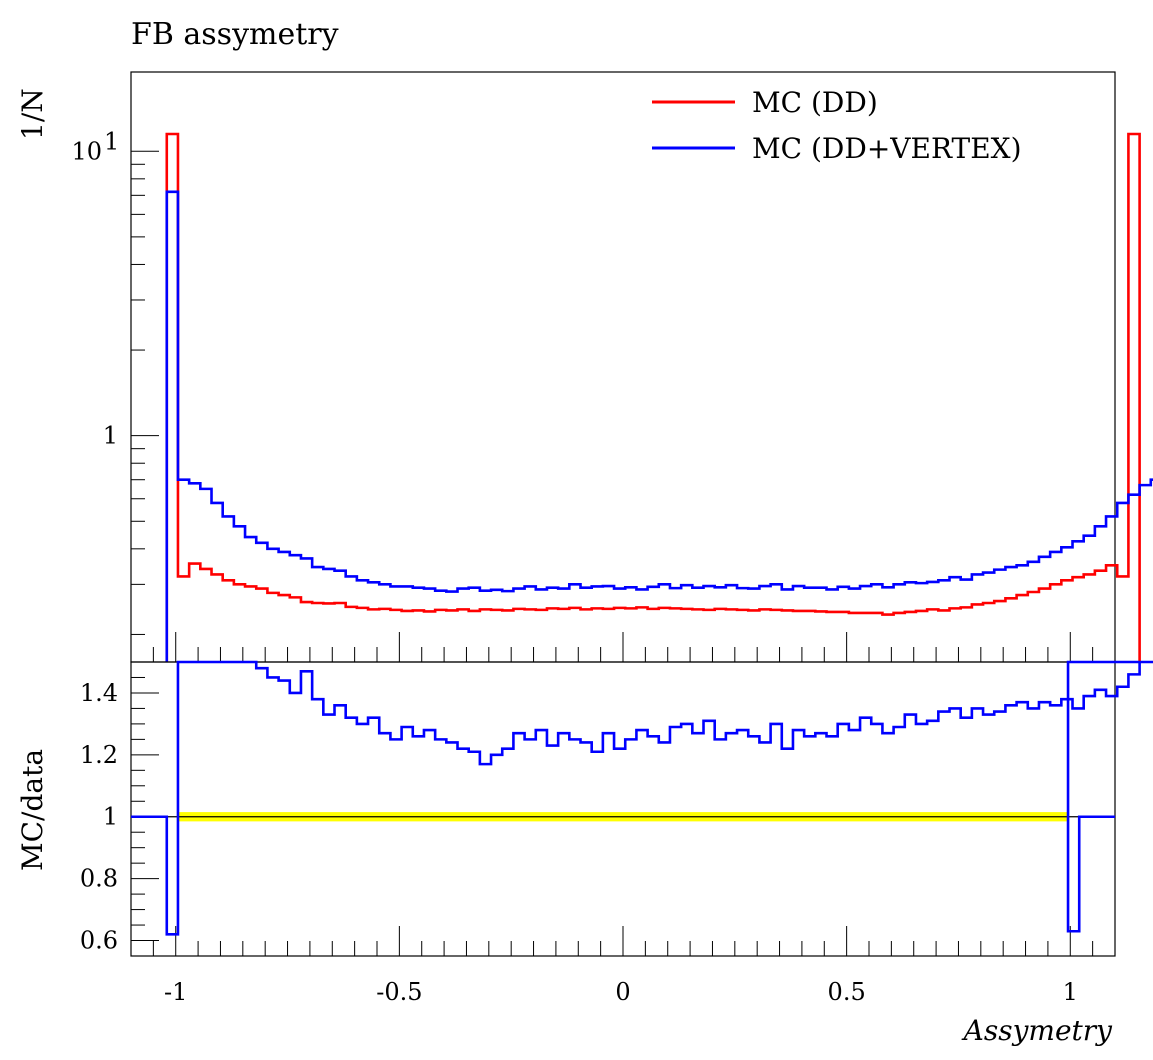  What do you see at coordinates (99, 817) in the screenshot?
I see `ratio-y-tick-labels: 0.6 0.8 1 1.2 1.4` at bounding box center [99, 817].